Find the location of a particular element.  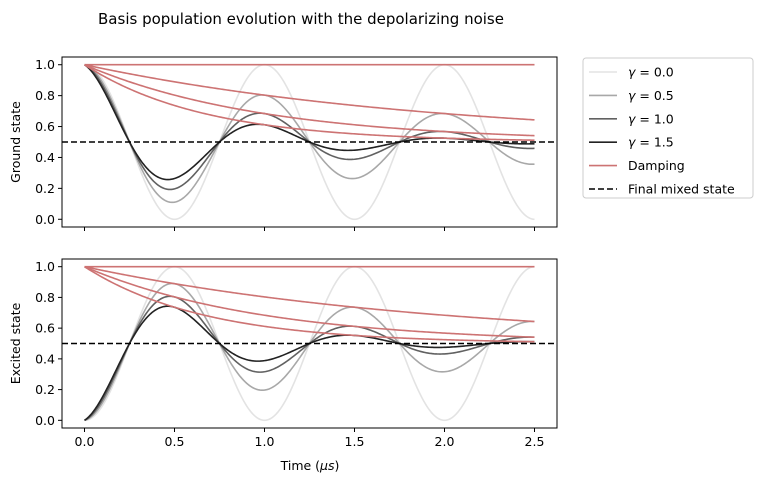

legend-label-gamma-1: γ = 1.0 is located at coordinates (651, 118).